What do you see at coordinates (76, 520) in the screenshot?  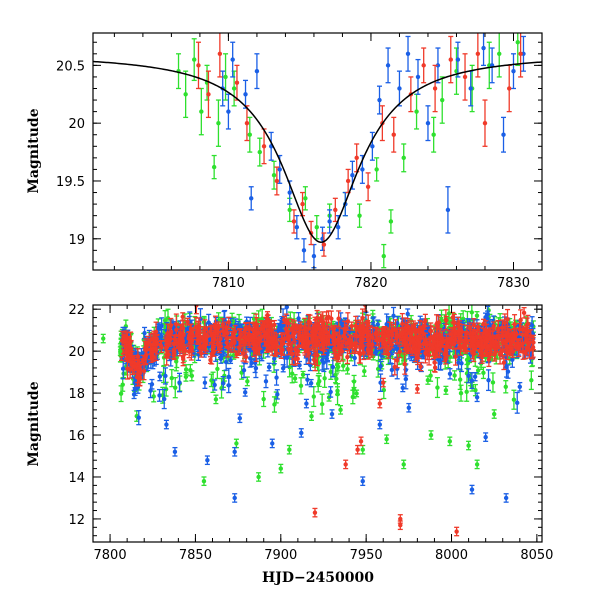 I see `bottom-y-tick-label: 12` at bounding box center [76, 520].